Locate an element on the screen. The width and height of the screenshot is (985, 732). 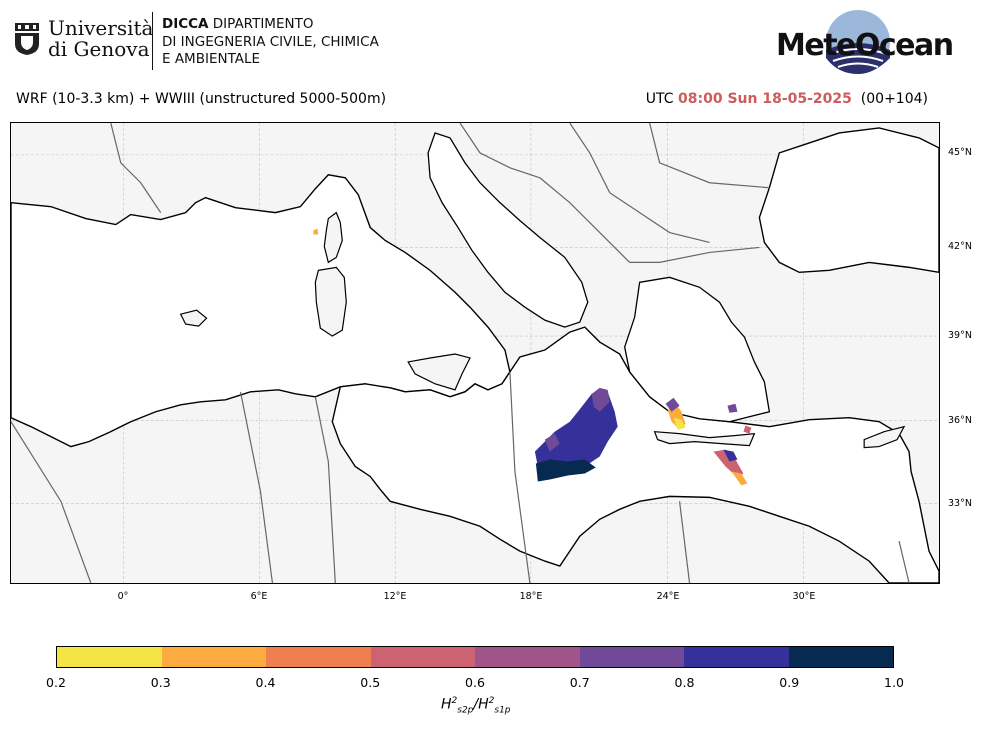
lat-label-33: 33°N is located at coordinates (960, 503).